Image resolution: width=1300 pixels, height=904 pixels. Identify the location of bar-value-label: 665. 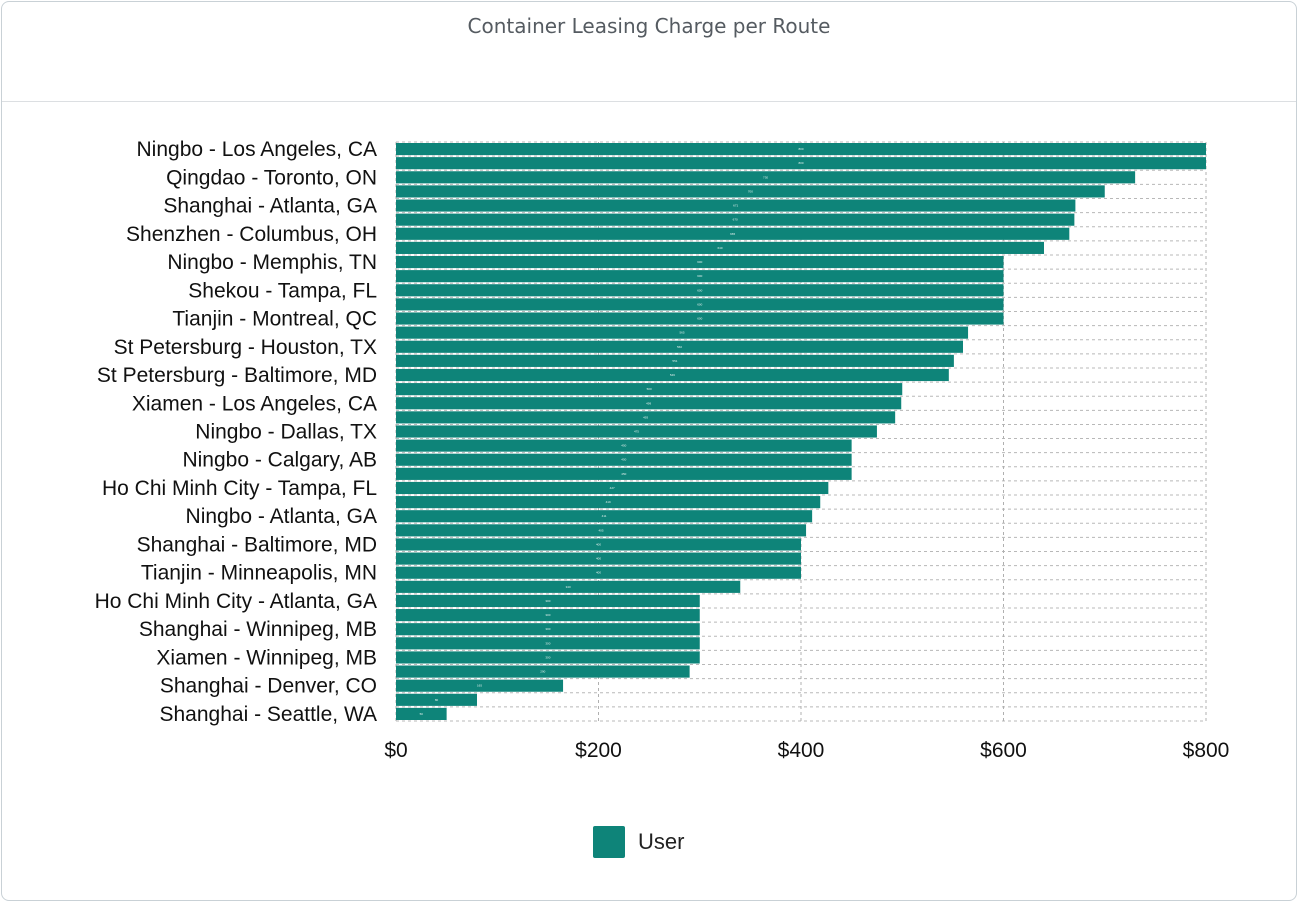
(732, 234).